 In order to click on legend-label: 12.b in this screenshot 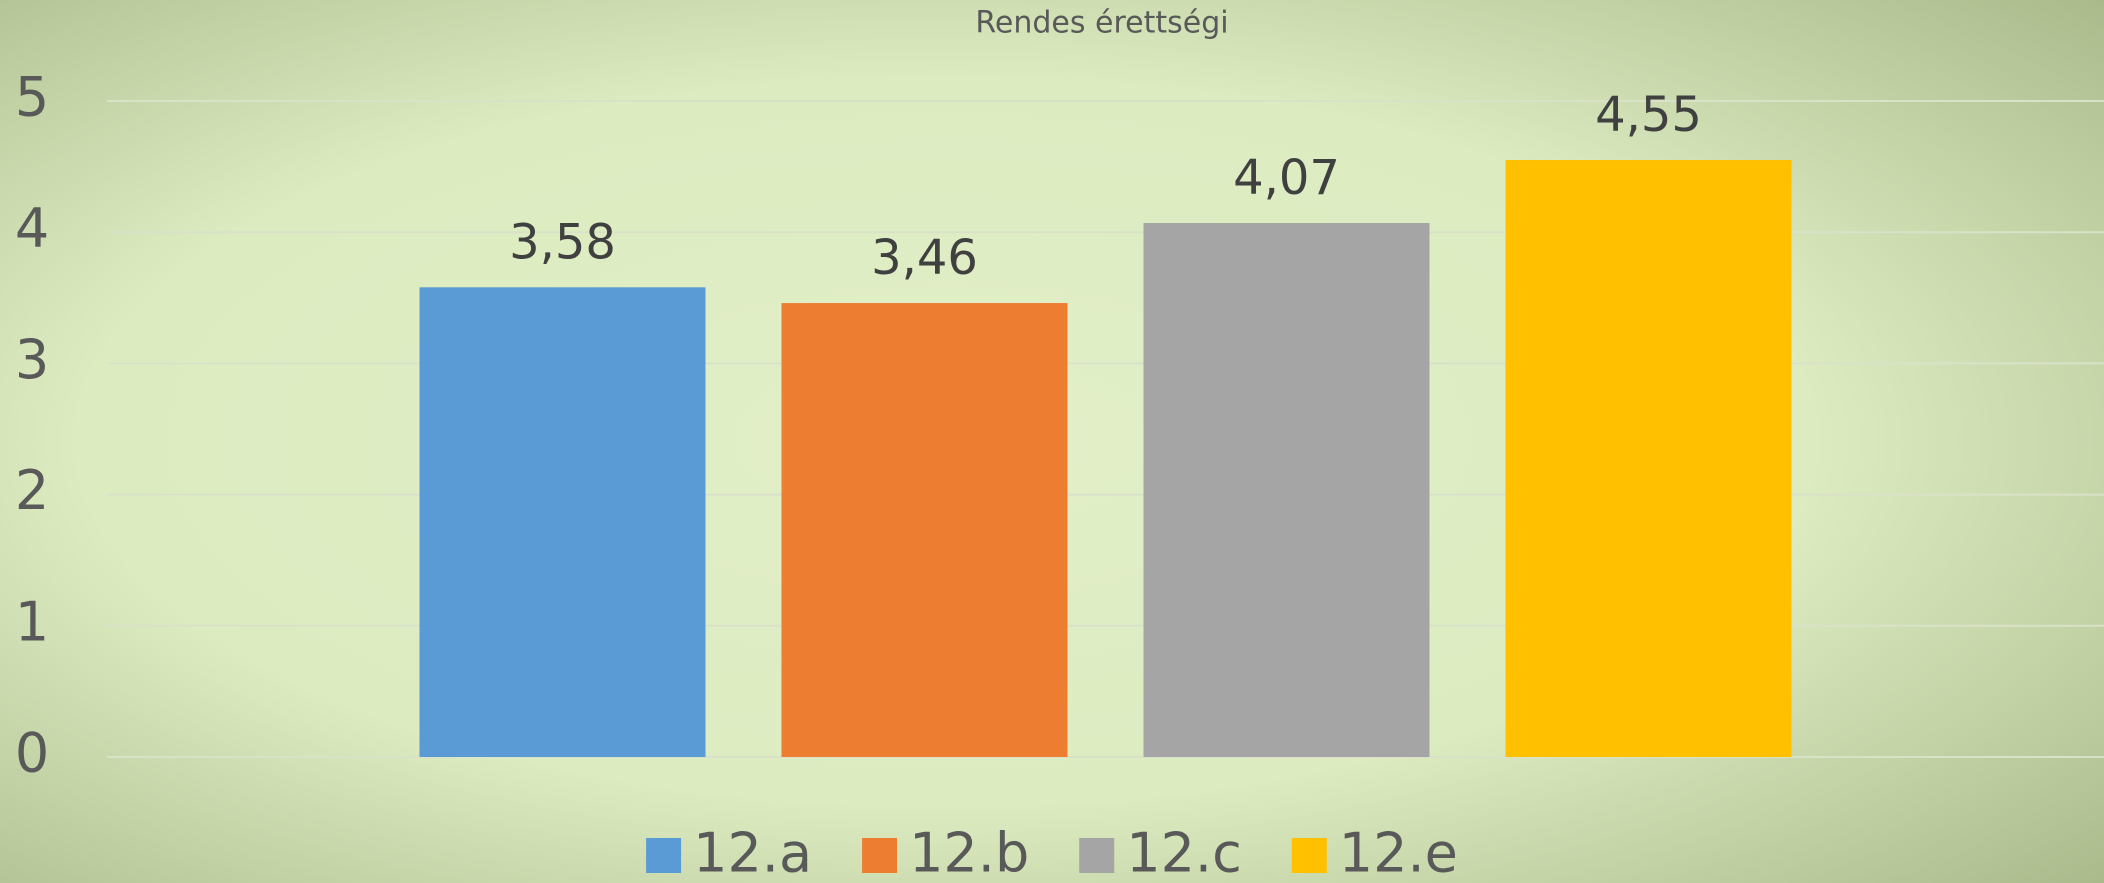, I will do `click(969, 852)`.